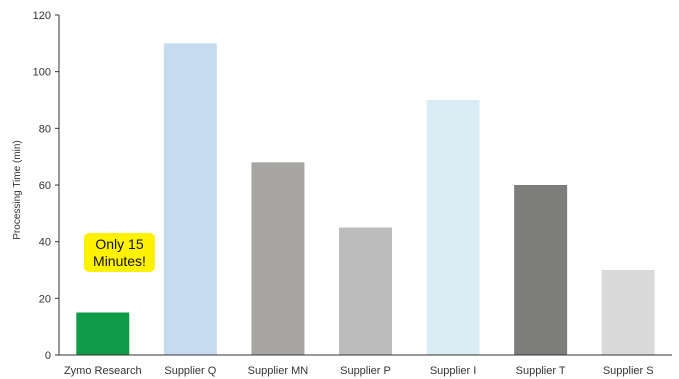 The width and height of the screenshot is (679, 379). Describe the element at coordinates (48, 356) in the screenshot. I see `y-tick-label: 0` at that location.